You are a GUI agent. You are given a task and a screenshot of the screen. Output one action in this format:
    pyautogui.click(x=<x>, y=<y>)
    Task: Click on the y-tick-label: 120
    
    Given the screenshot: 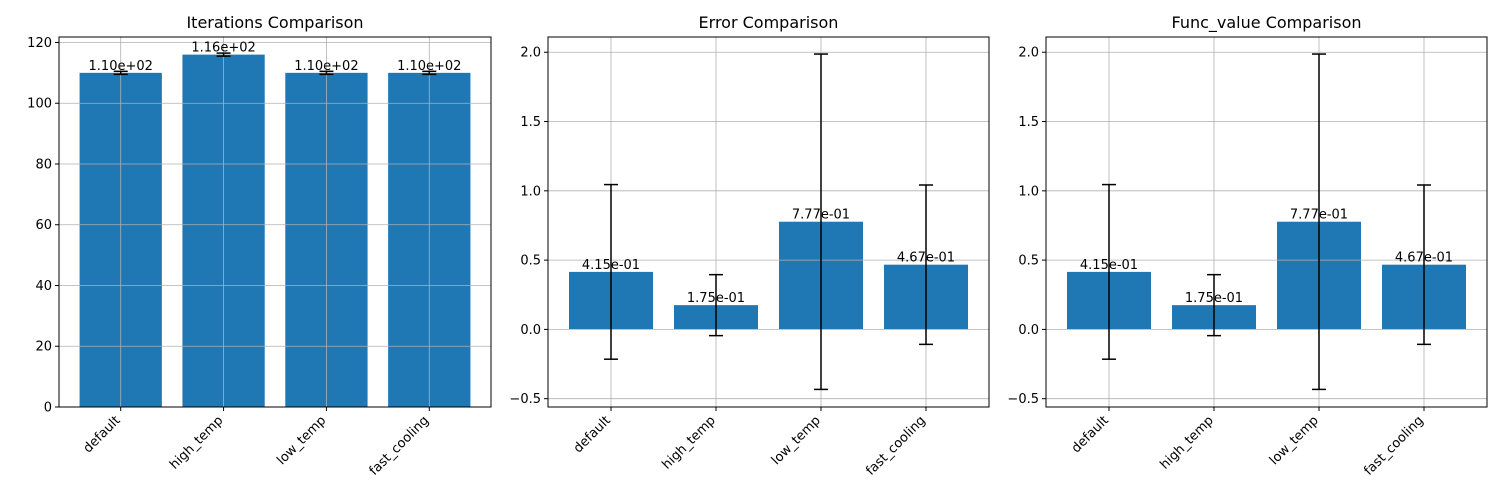 What is the action you would take?
    pyautogui.click(x=39, y=43)
    